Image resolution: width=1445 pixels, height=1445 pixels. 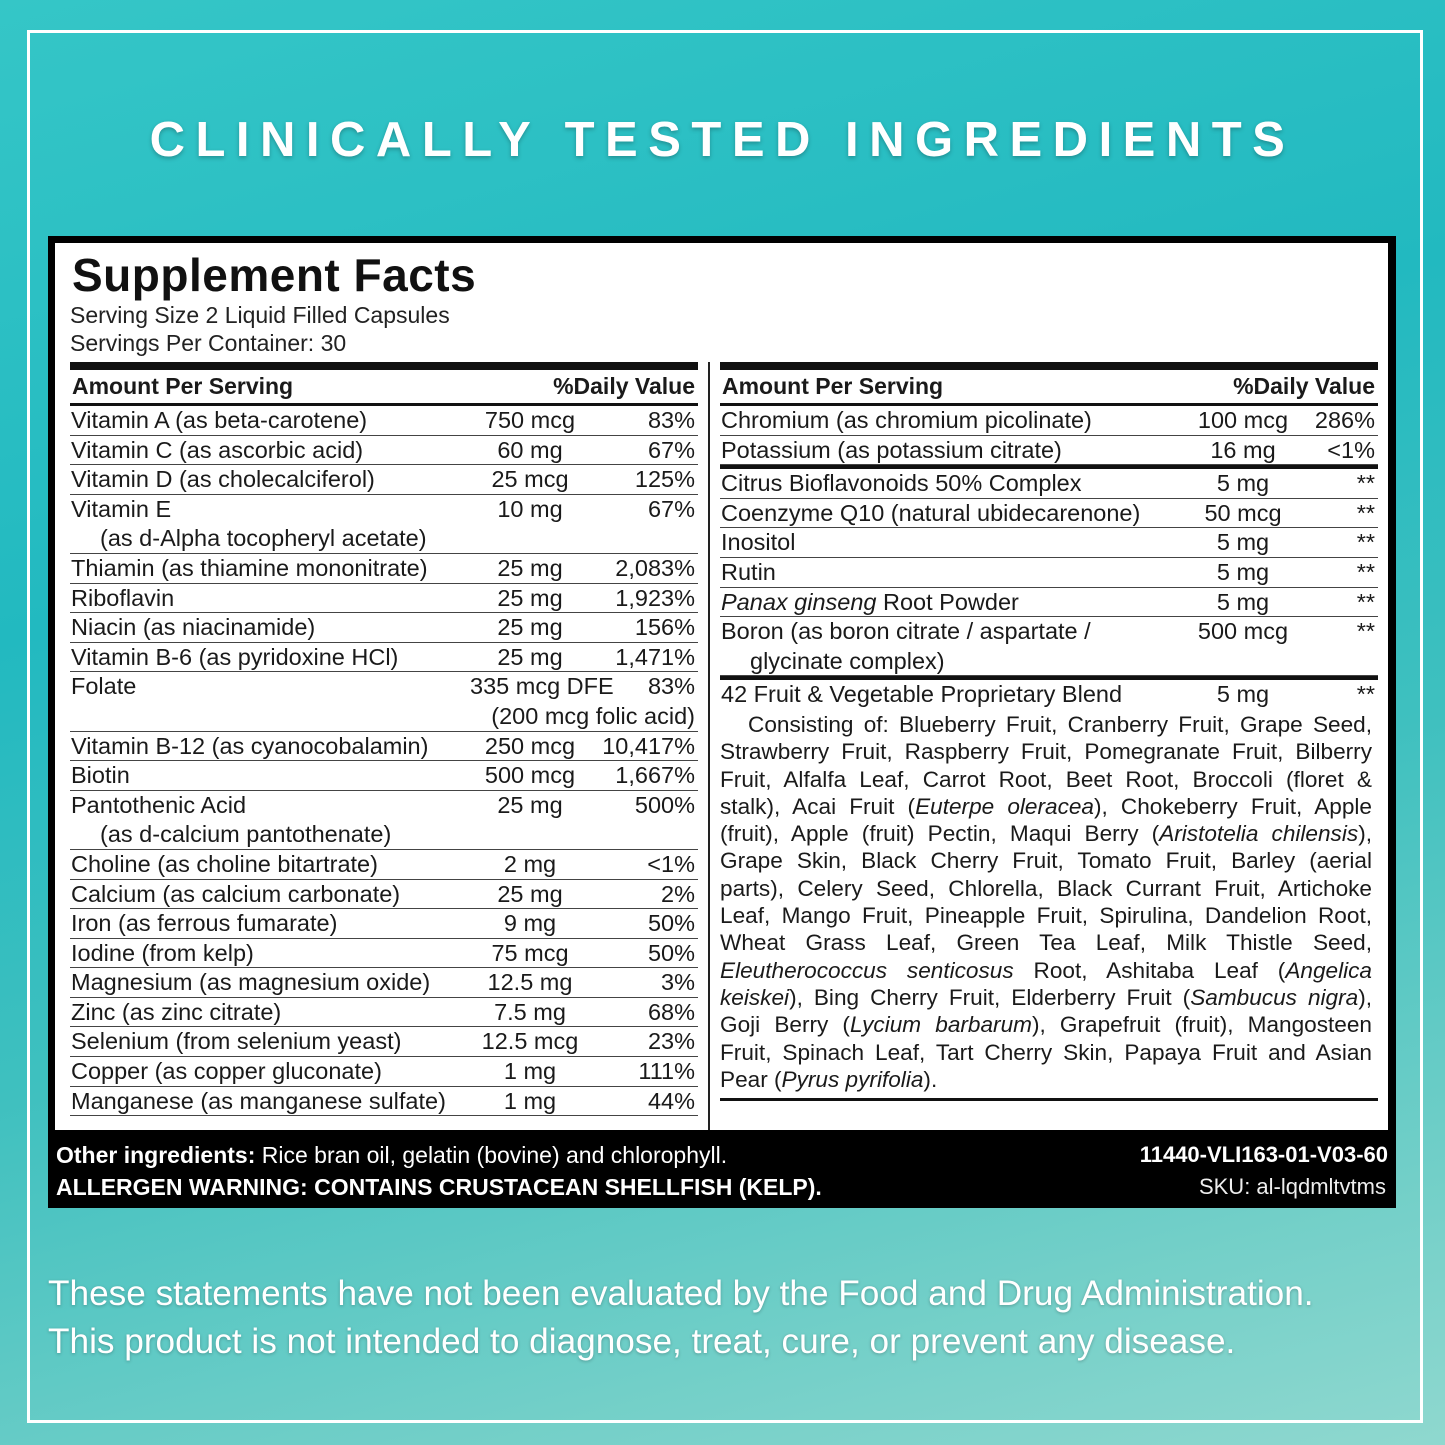 What do you see at coordinates (384, 1072) in the screenshot?
I see `nutrient-row: Copper (as copper gluconate) 1 mg 111%` at bounding box center [384, 1072].